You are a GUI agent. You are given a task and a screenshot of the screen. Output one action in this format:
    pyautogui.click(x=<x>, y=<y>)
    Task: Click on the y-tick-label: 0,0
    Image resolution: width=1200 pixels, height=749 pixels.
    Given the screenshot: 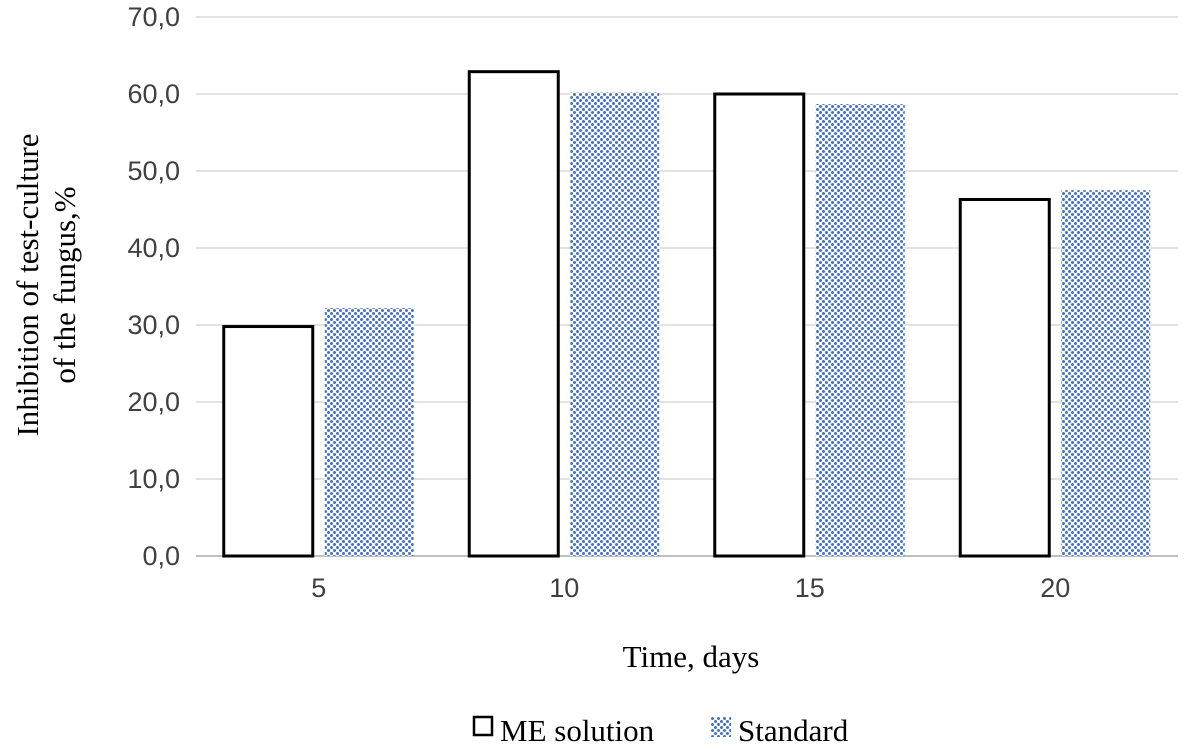 What is the action you would take?
    pyautogui.click(x=161, y=556)
    